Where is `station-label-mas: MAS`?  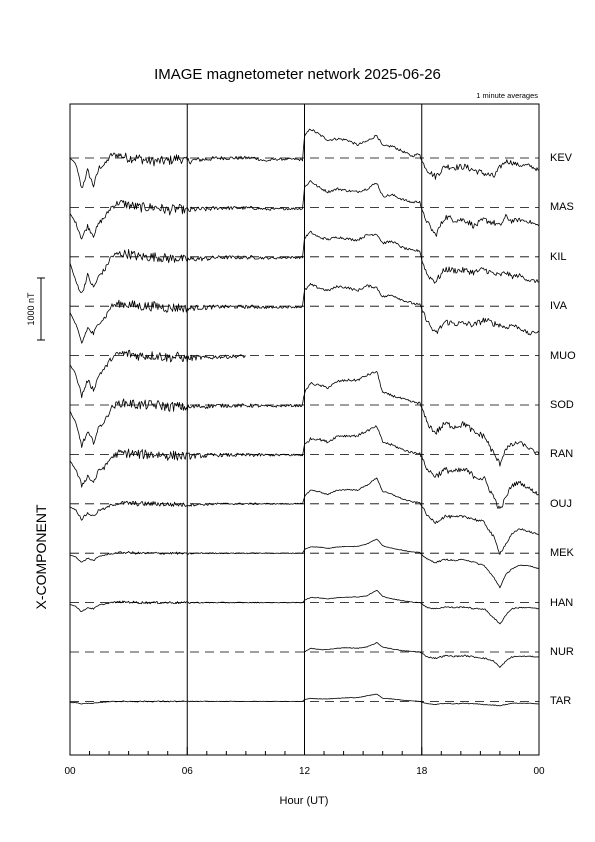 station-label-mas: MAS is located at coordinates (562, 207).